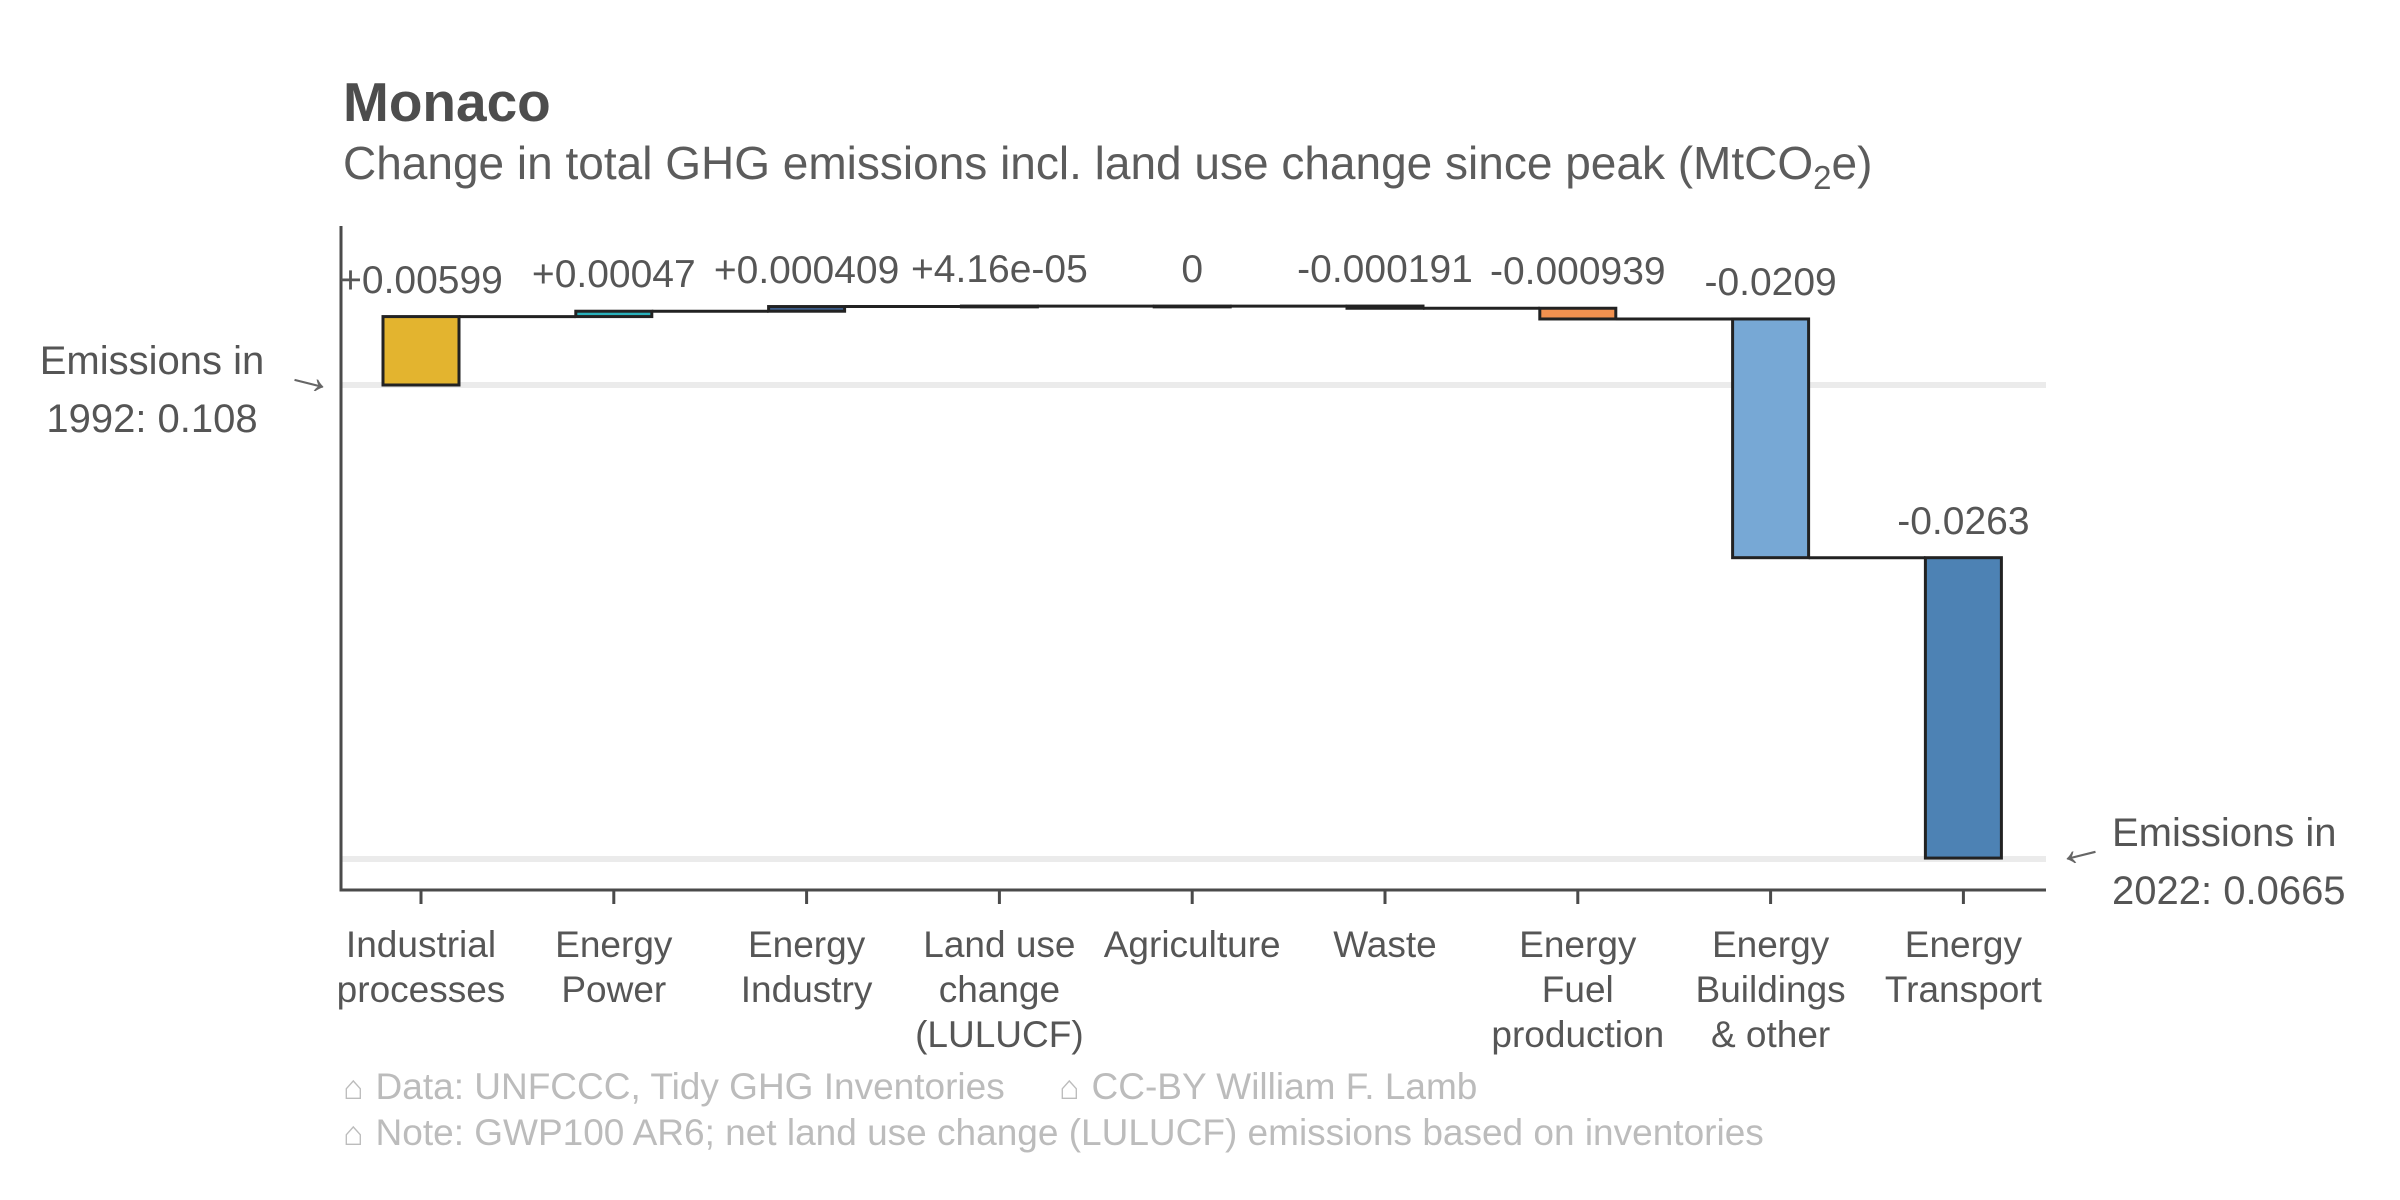 This screenshot has height=1200, width=2400. Describe the element at coordinates (1192, 944) in the screenshot. I see `x-axis-label-agriculture: Agriculture` at that location.